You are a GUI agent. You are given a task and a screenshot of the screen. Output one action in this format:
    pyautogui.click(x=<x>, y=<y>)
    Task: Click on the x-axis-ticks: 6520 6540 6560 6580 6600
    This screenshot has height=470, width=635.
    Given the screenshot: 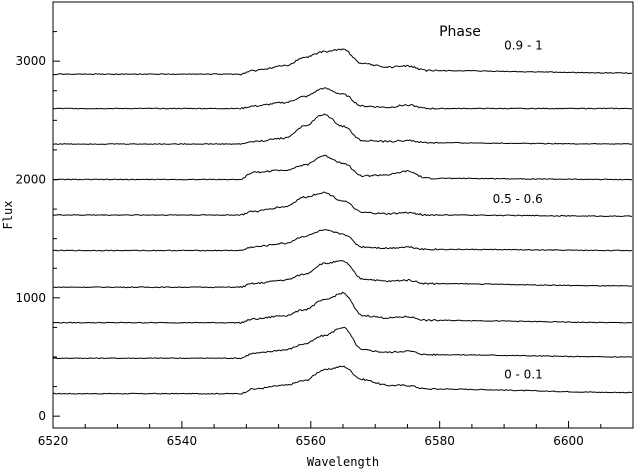 What is the action you would take?
    pyautogui.click(x=320, y=434)
    